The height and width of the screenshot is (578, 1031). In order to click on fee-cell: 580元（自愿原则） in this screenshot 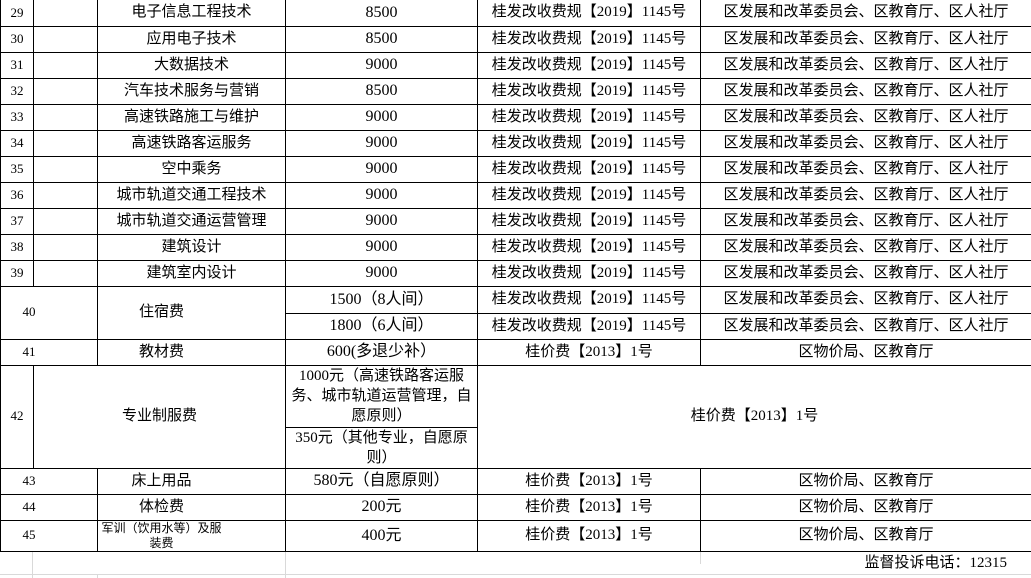, I will do `click(382, 481)`.